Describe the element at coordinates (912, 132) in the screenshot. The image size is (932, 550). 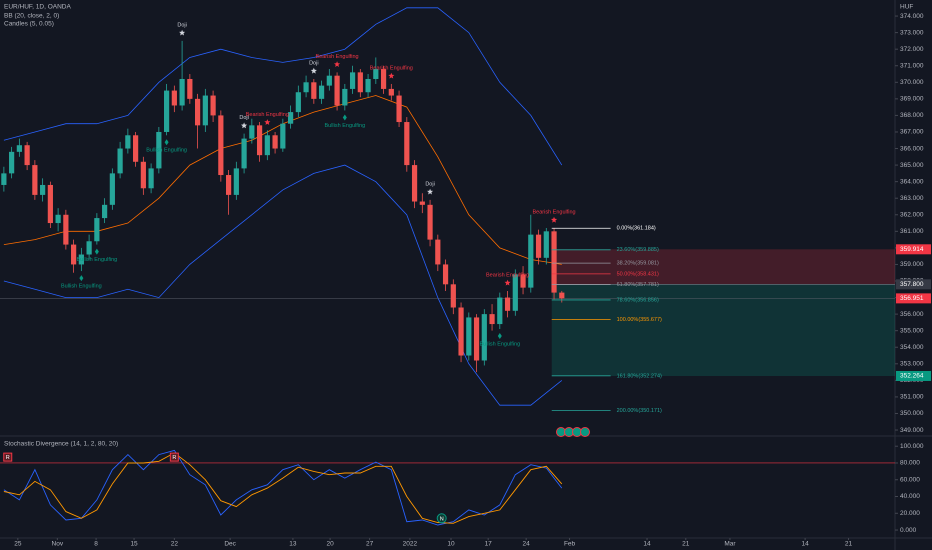
I see `price-tick-label: 367.000` at that location.